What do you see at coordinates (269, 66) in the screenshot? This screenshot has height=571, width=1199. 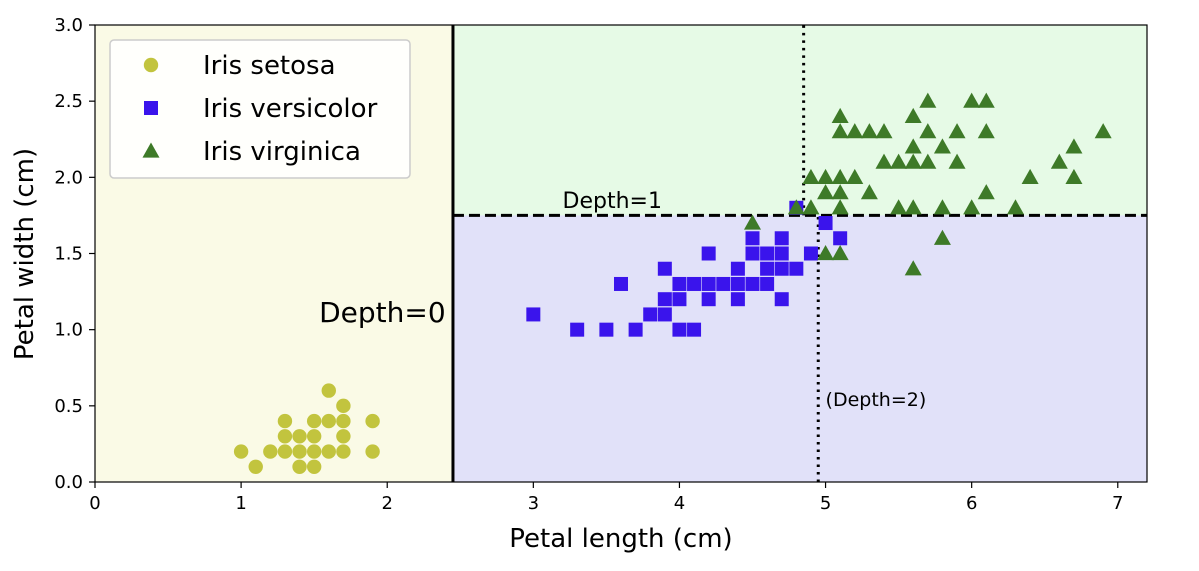 I see `legend-label: Iris setosa` at bounding box center [269, 66].